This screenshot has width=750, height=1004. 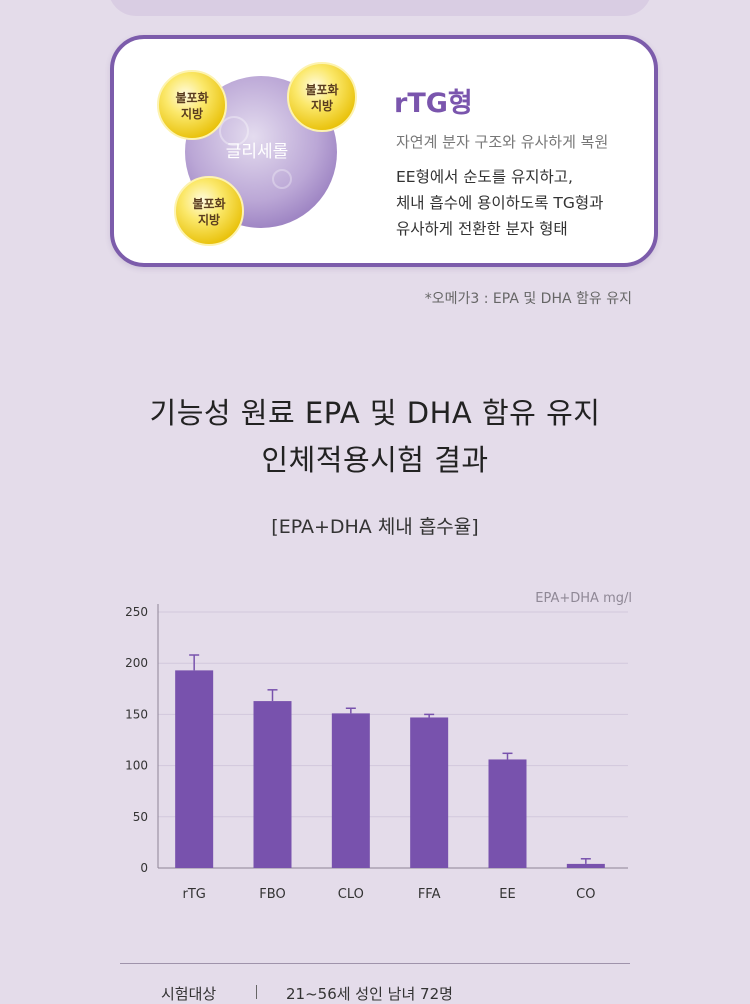 I want to click on bubble-1-line2: 지방, so click(x=192, y=113).